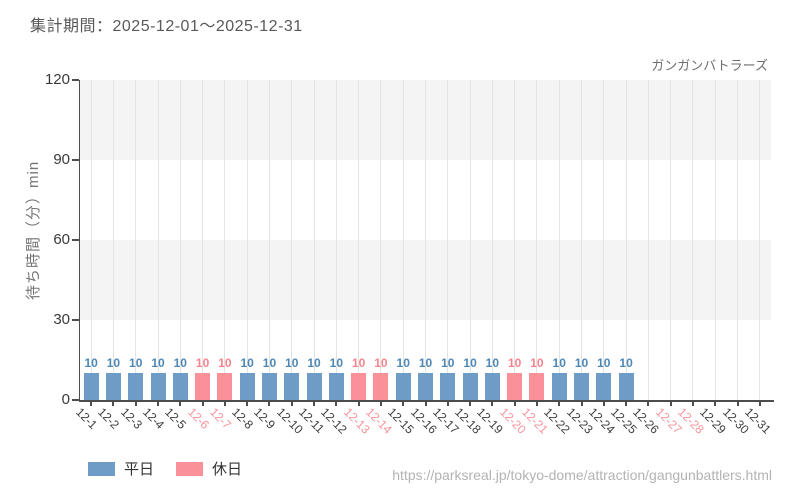  Describe the element at coordinates (61, 319) in the screenshot. I see `y-tick-label: 30` at that location.